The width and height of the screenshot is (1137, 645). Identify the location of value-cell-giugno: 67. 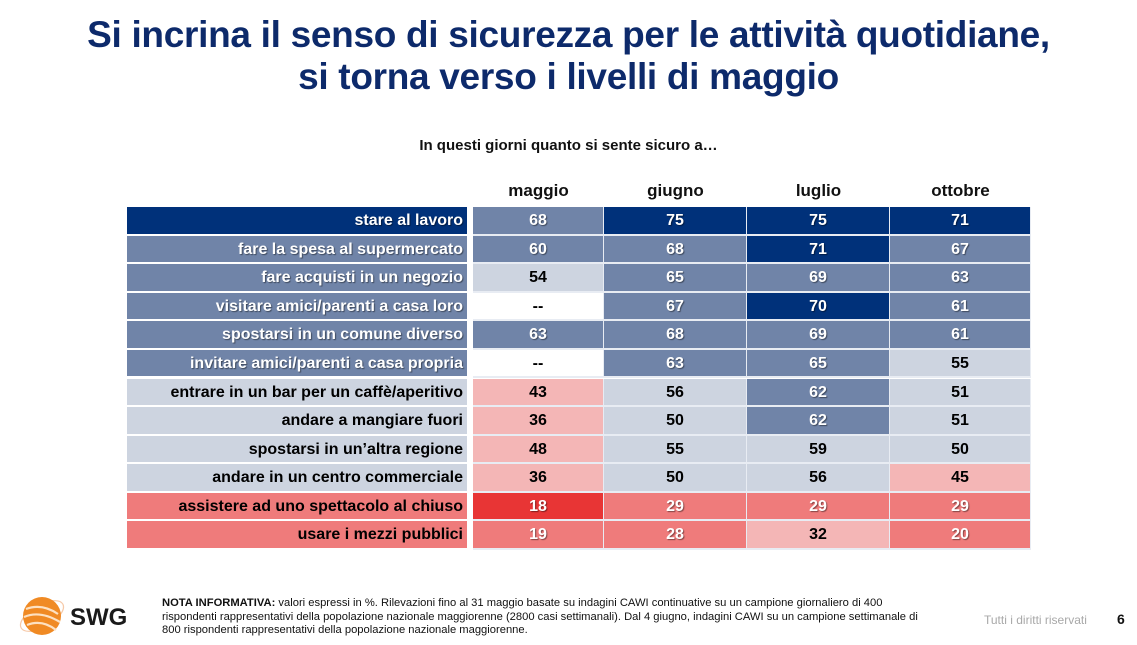
(675, 307).